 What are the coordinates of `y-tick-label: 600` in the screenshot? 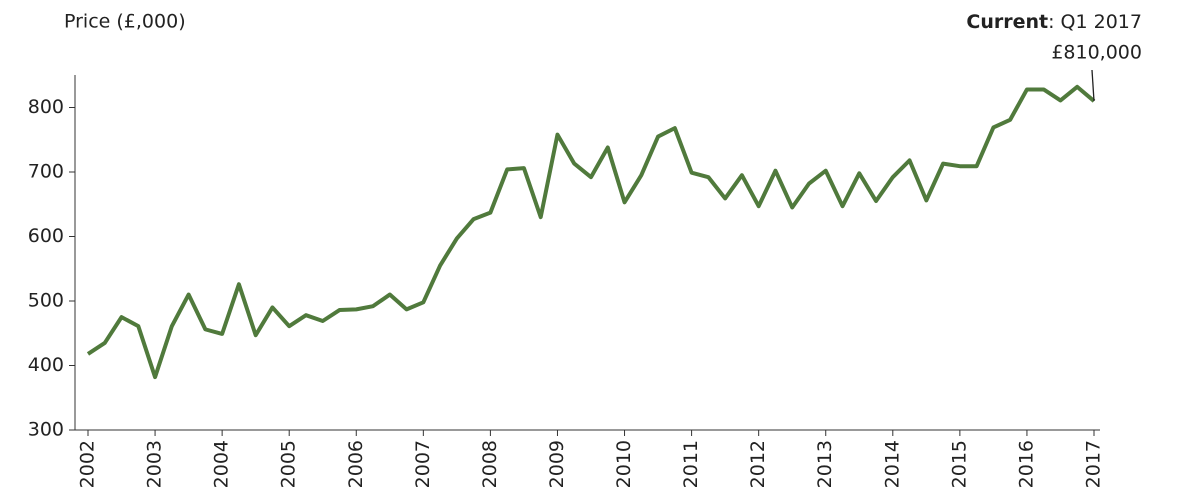 It's located at (46, 236).